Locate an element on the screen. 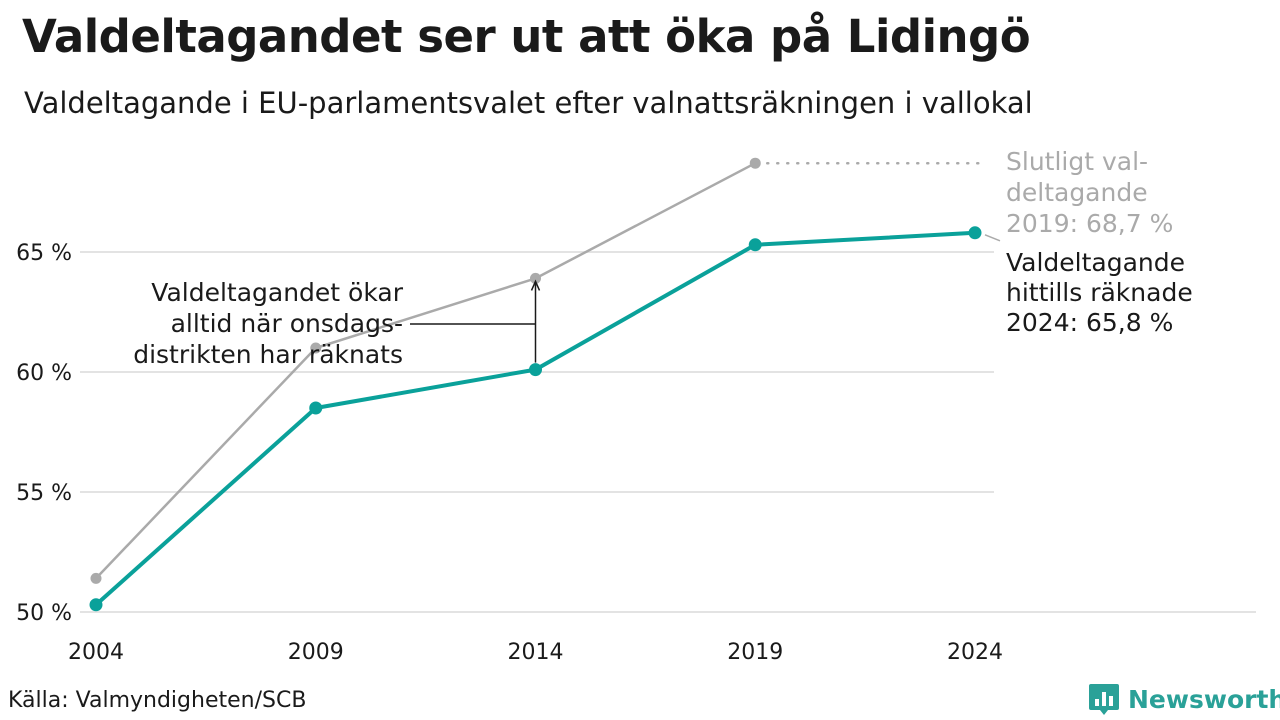  brand-name: Newsworthy is located at coordinates (1204, 699).